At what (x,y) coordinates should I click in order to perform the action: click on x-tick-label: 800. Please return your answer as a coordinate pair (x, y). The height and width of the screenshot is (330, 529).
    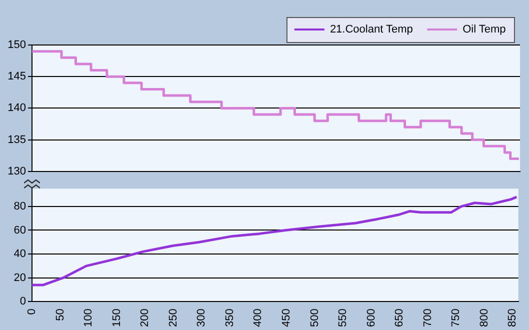
    Looking at the image, I should click on (484, 318).